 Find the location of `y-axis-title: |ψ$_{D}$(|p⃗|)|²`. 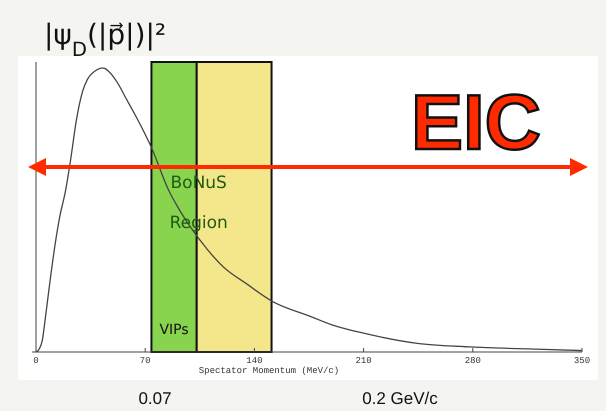

y-axis-title: |ψ$_{D}$(|p⃗|)|² is located at coordinates (105, 39).